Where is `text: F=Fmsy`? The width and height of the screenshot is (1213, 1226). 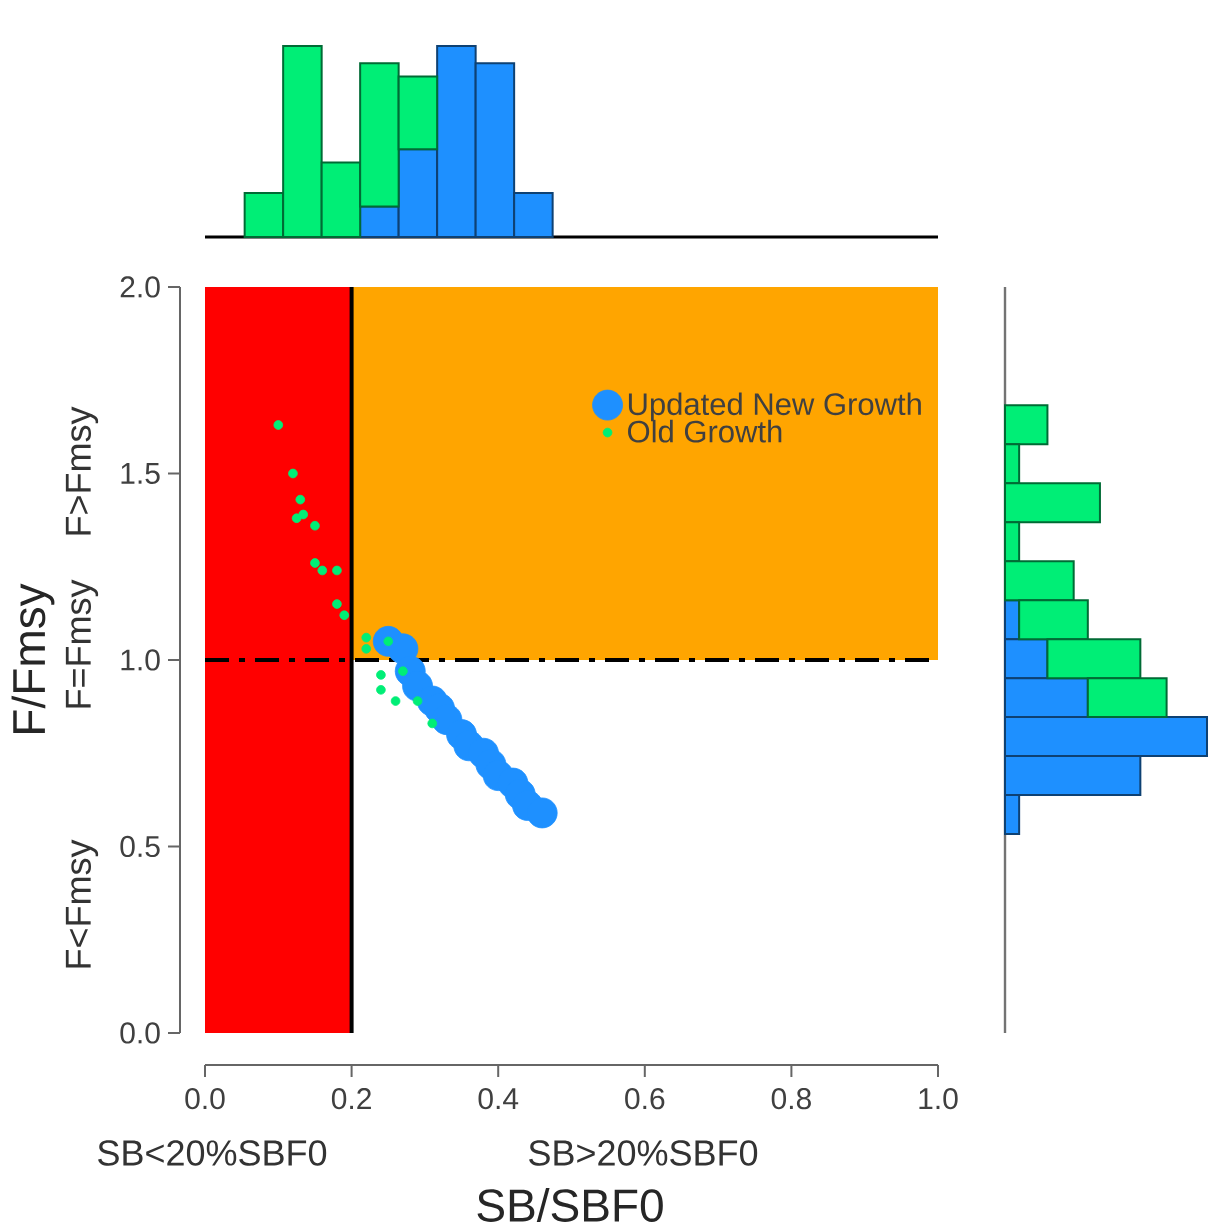
text: F=Fmsy is located at coordinates (82, 643).